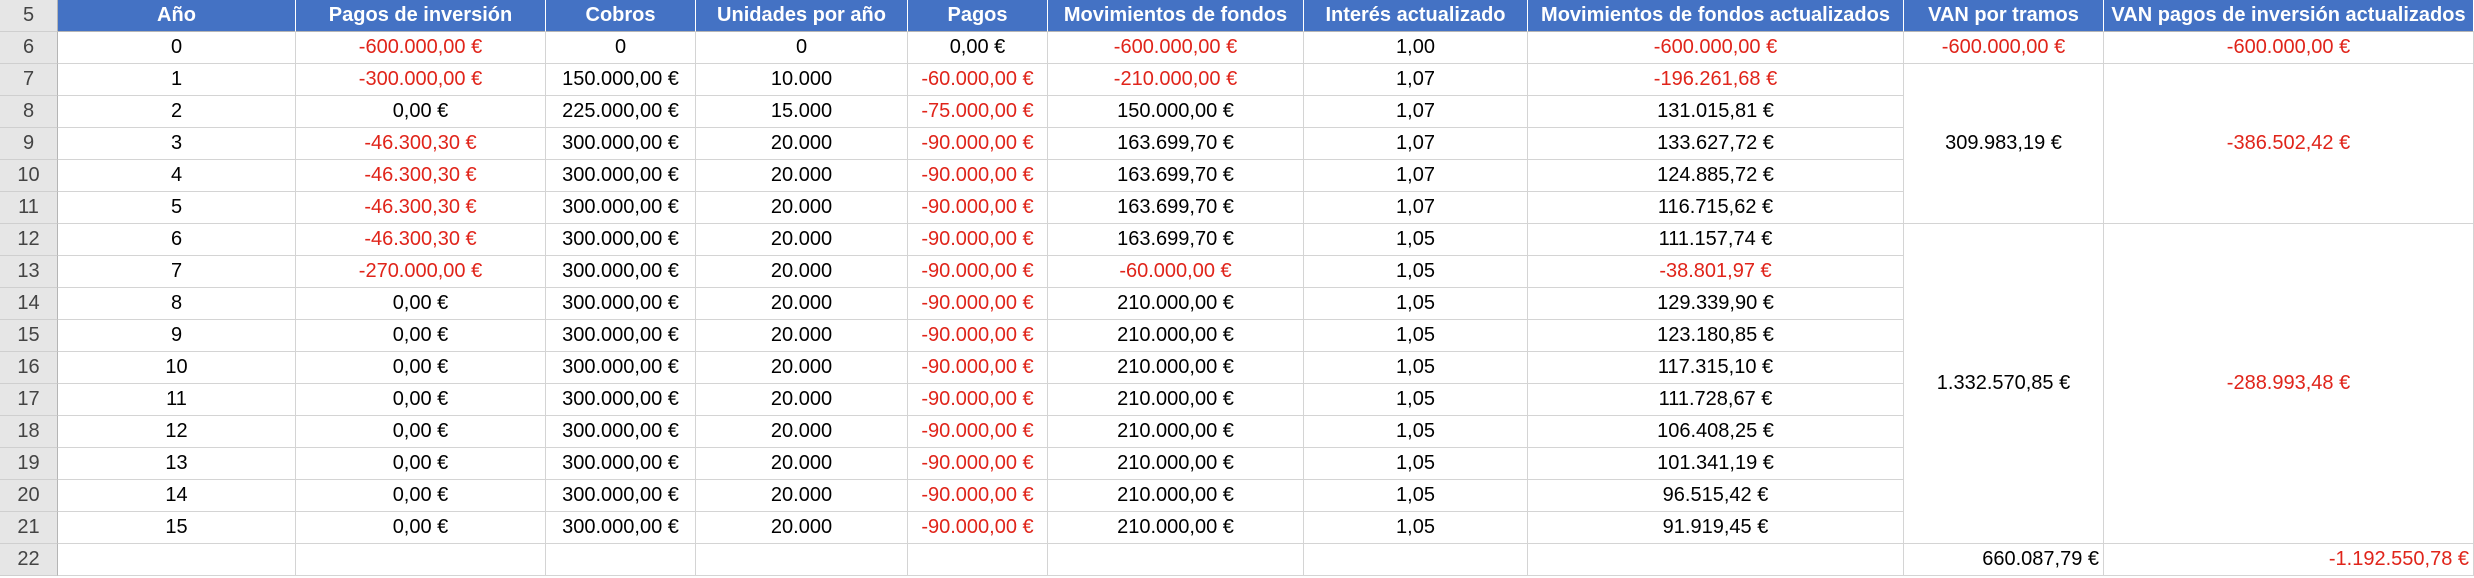 This screenshot has width=2474, height=578. I want to click on row-header-6: 6, so click(29, 48).